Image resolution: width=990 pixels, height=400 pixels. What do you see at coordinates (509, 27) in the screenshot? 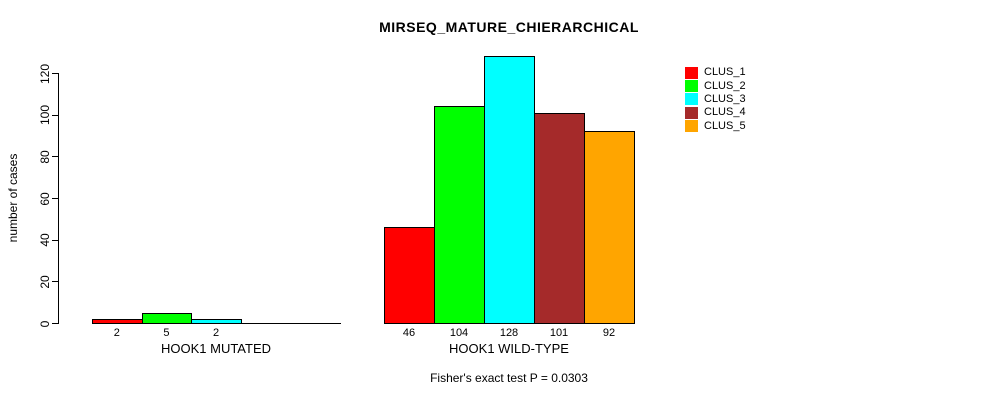
I see `chart-title: MIRSEQ_MATURE_CHIERARCHICAL` at bounding box center [509, 27].